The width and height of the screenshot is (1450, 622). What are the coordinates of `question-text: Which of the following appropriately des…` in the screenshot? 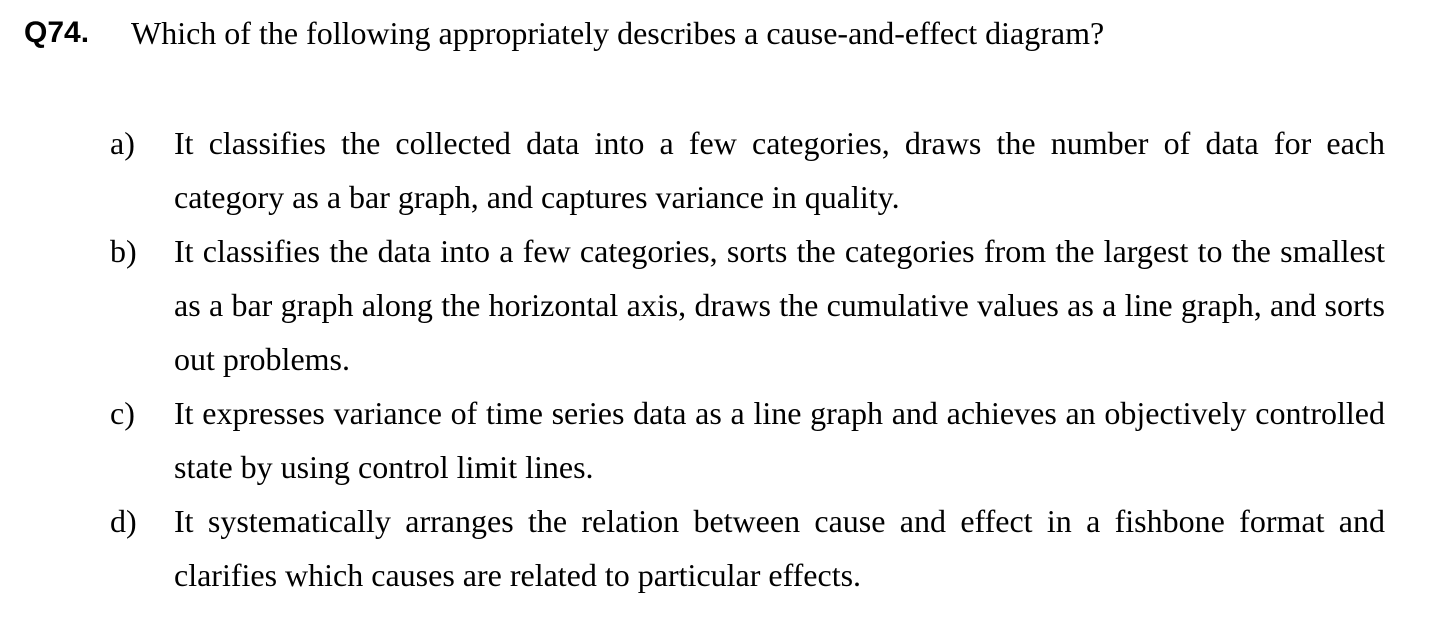 It's located at (618, 33).